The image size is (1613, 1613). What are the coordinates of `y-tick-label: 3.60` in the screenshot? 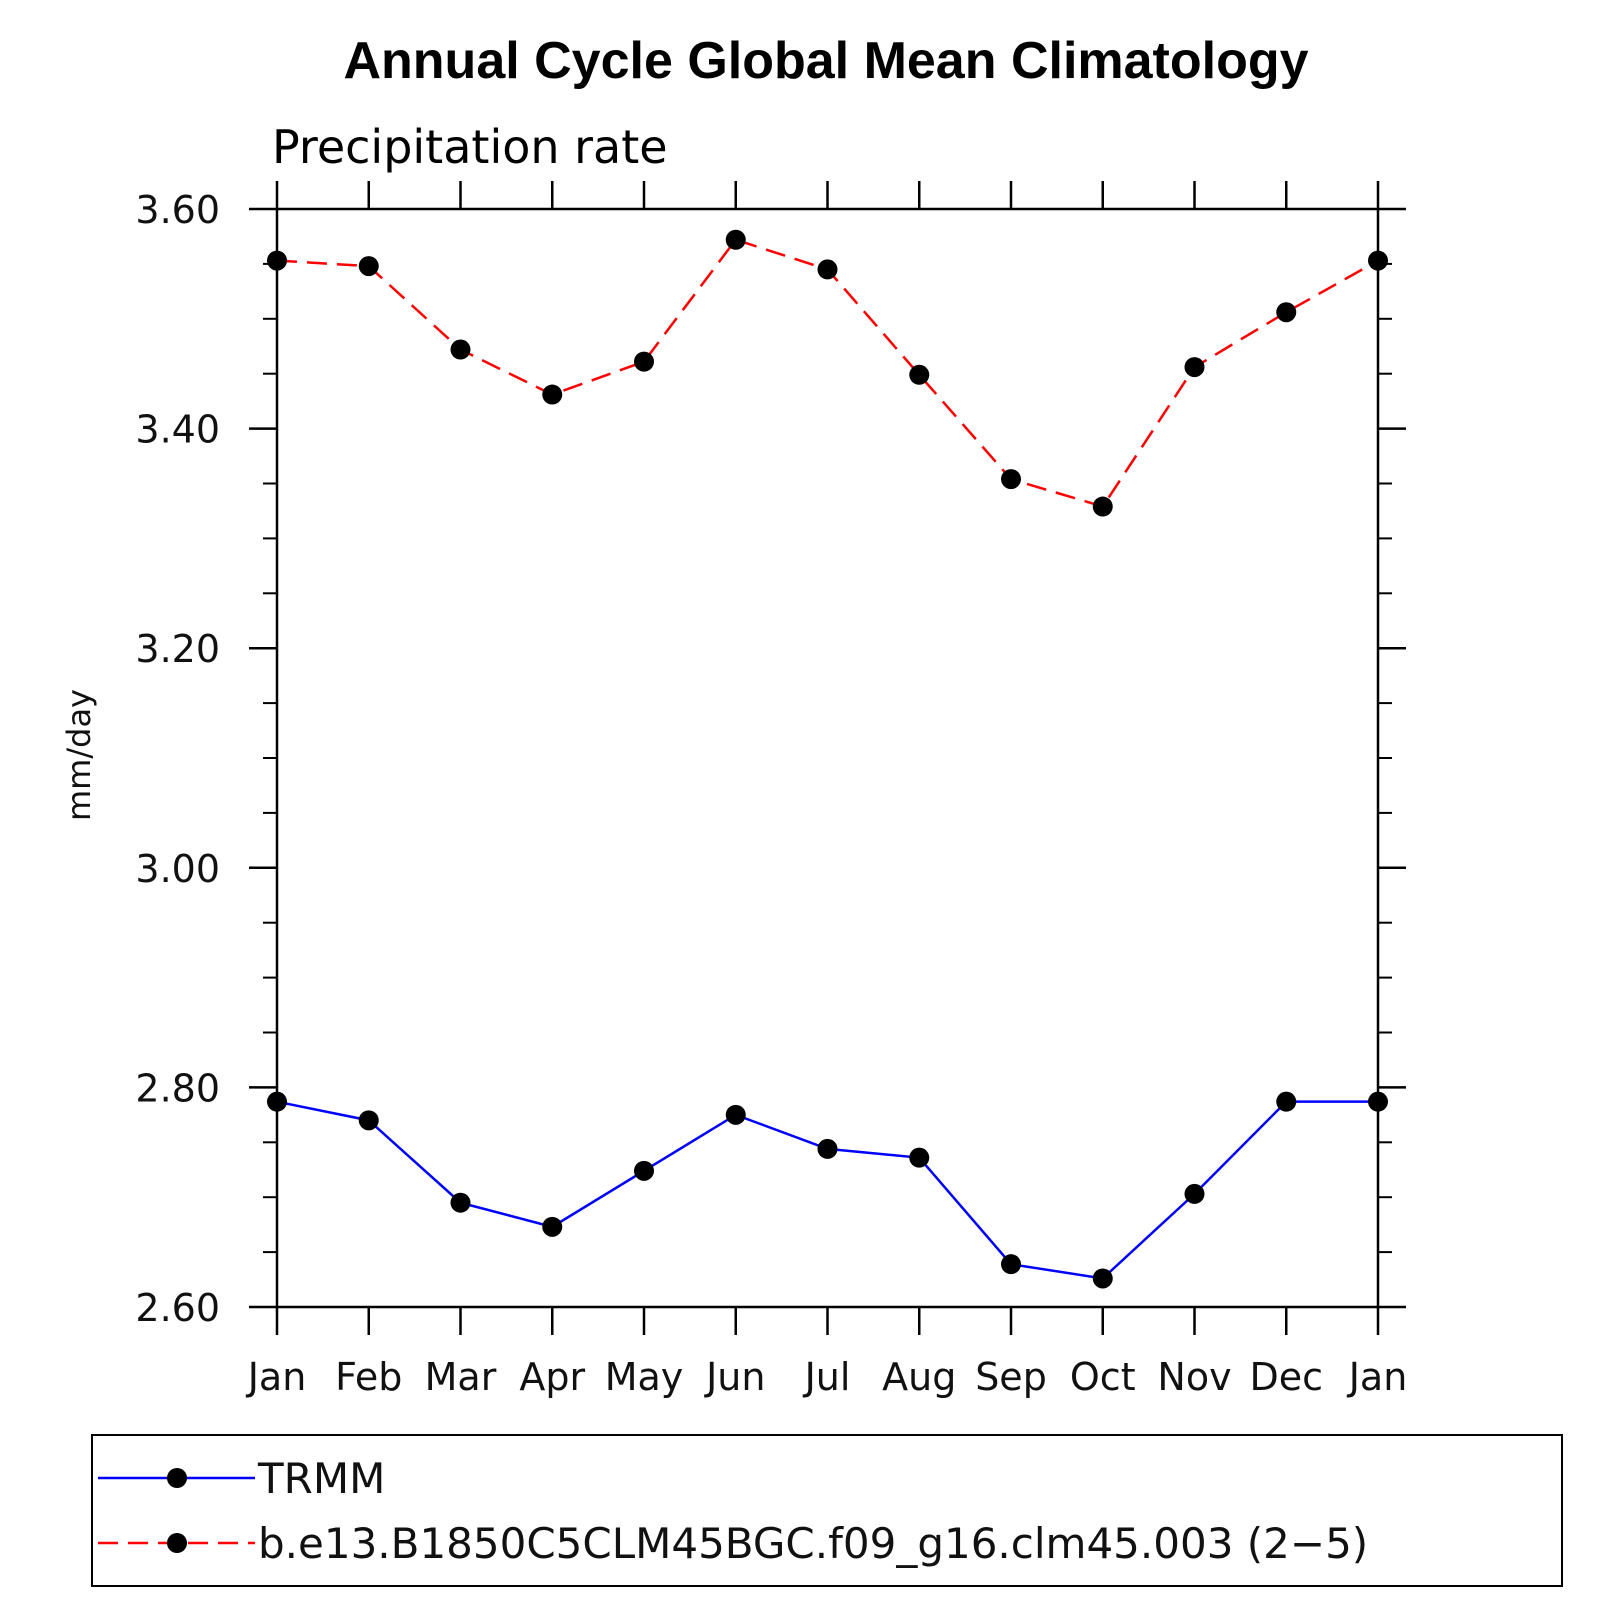 It's located at (177, 210).